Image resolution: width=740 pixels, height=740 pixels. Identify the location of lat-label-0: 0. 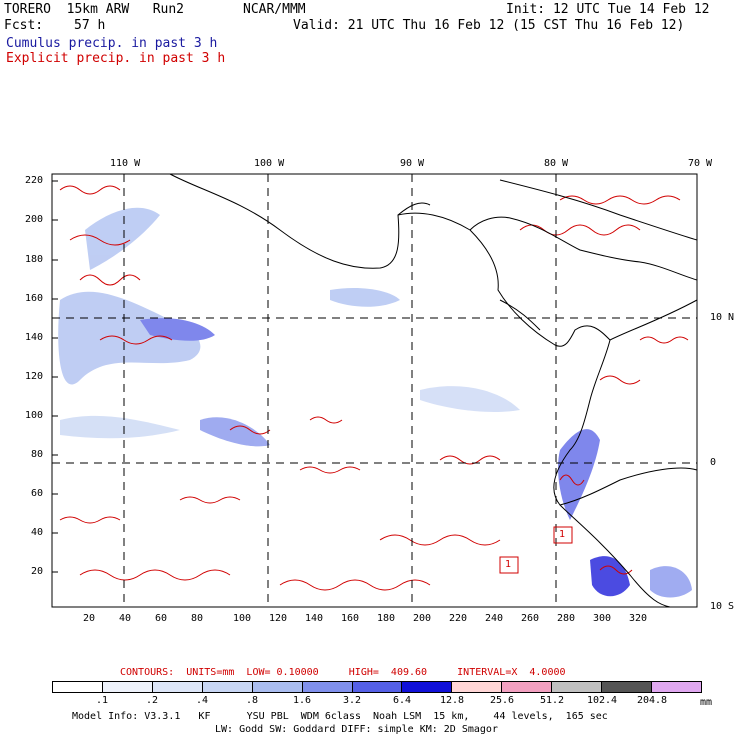
(713, 462).